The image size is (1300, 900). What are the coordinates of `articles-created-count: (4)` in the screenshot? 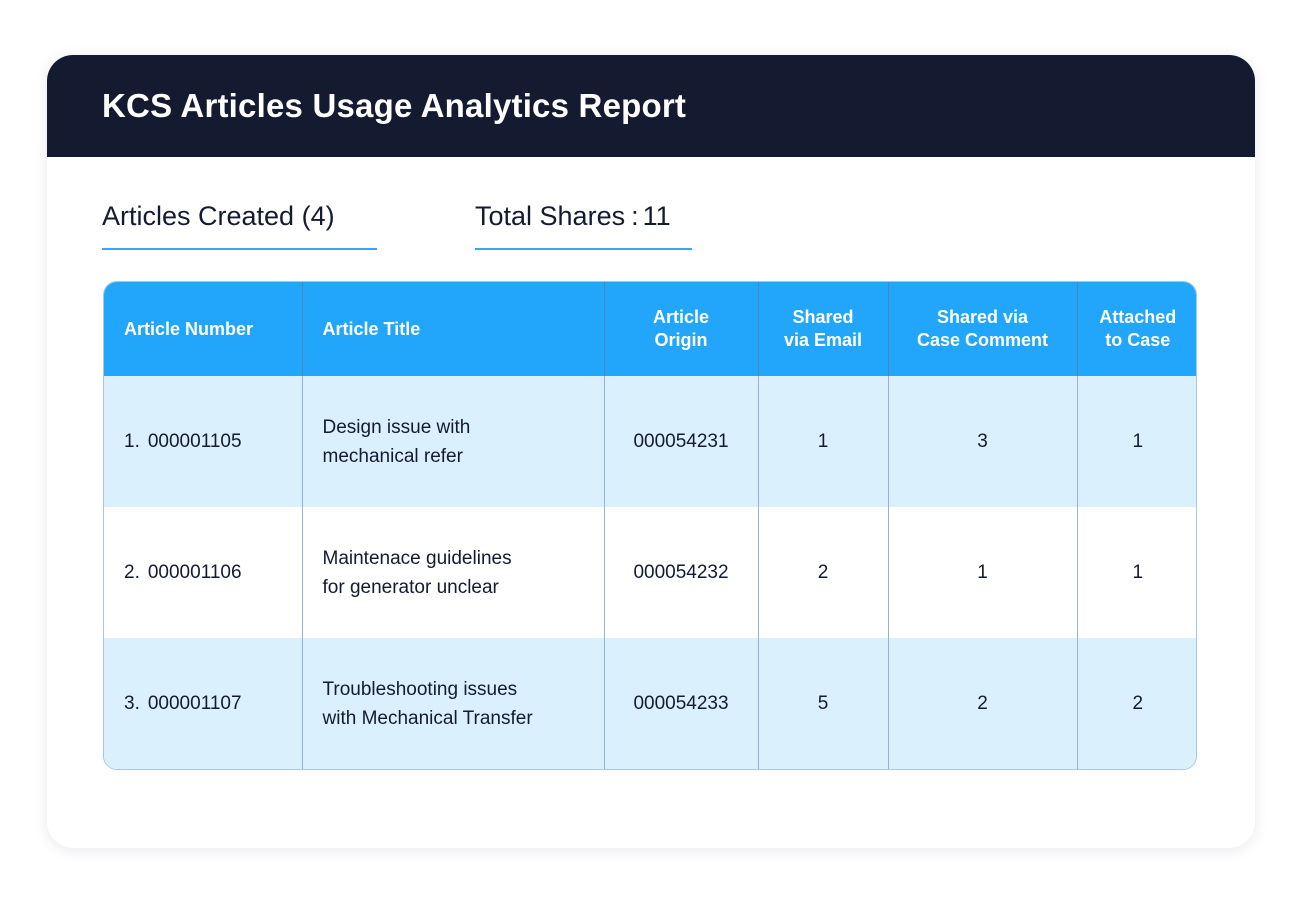 It's located at (318, 216).